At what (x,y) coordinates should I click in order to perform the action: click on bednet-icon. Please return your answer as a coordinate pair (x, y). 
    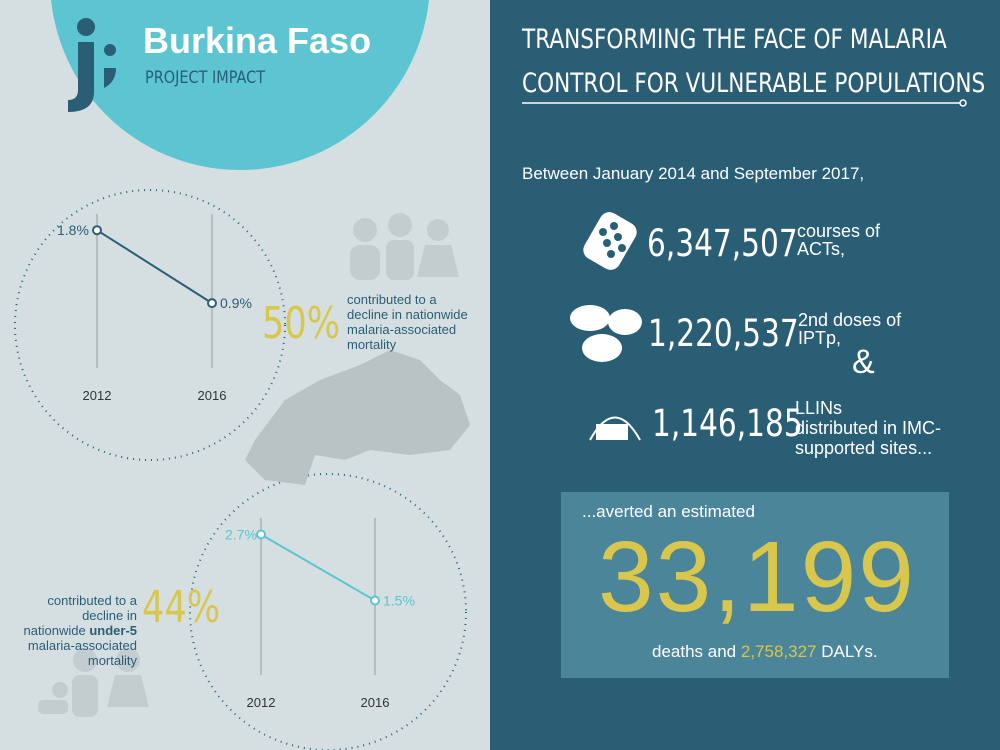
    Looking at the image, I should click on (615, 428).